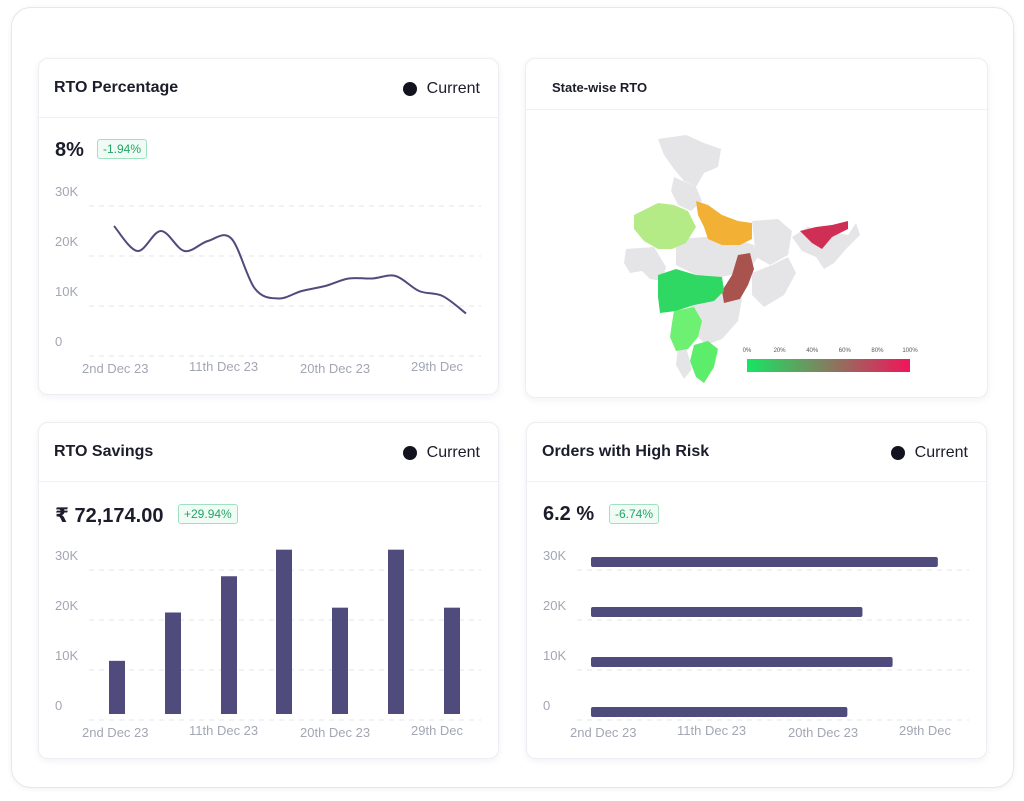 The image size is (1024, 801). Describe the element at coordinates (268, 88) in the screenshot. I see `card-header: RTO Percentage Current` at that location.